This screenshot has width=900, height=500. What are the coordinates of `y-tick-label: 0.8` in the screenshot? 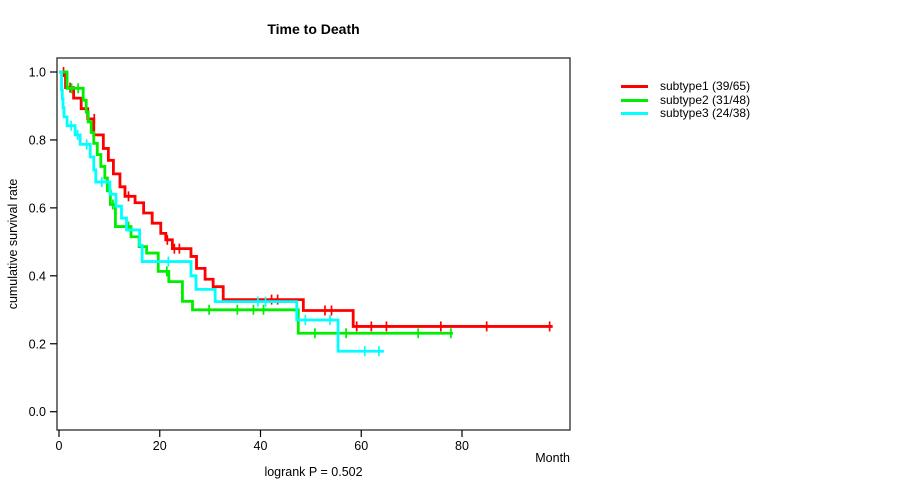 It's located at (37, 140).